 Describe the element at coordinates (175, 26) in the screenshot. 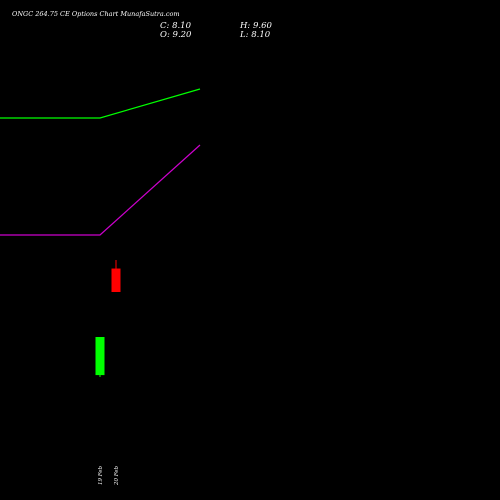

I see `close-value: C: 8.10` at that location.